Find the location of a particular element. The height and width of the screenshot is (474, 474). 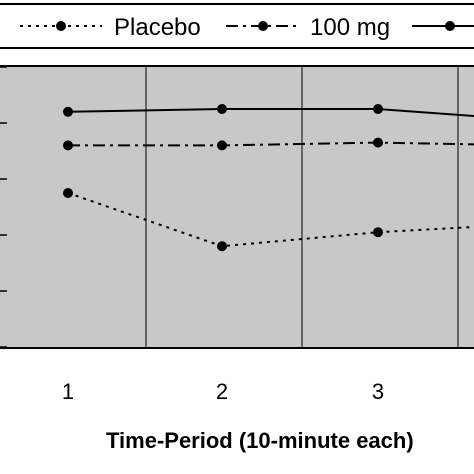

data-point-s2-p1 is located at coordinates (68, 145).